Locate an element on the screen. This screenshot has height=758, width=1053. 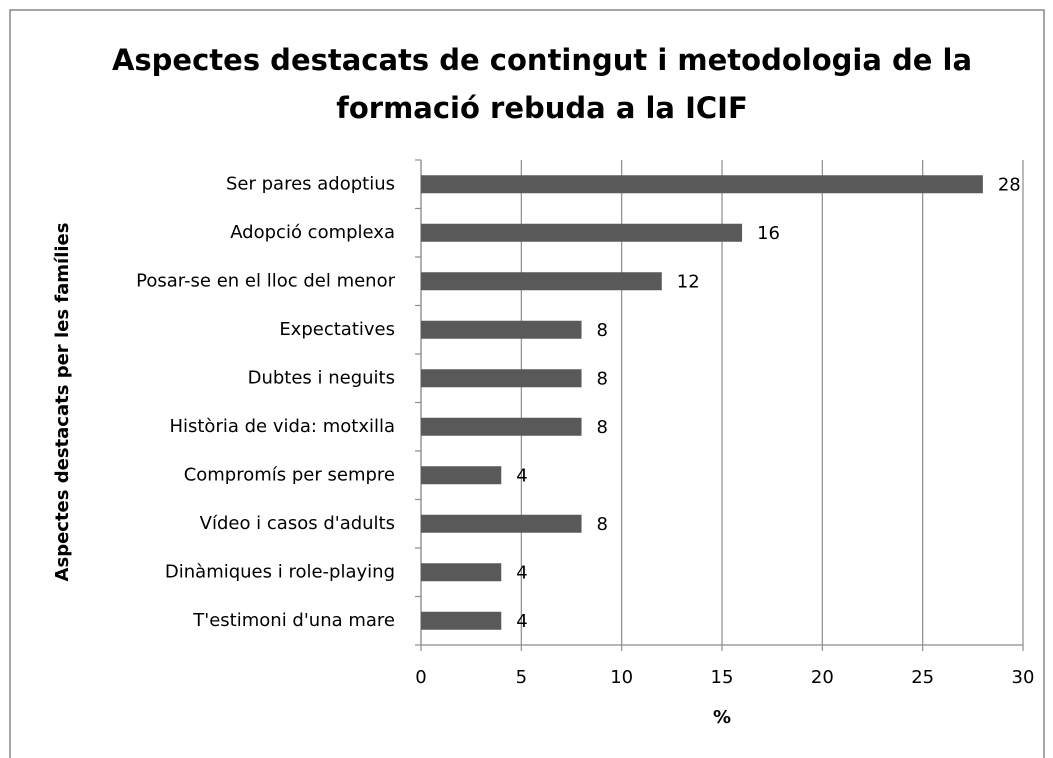
chart-title: formació rebuda a la ICIF is located at coordinates (542, 108).